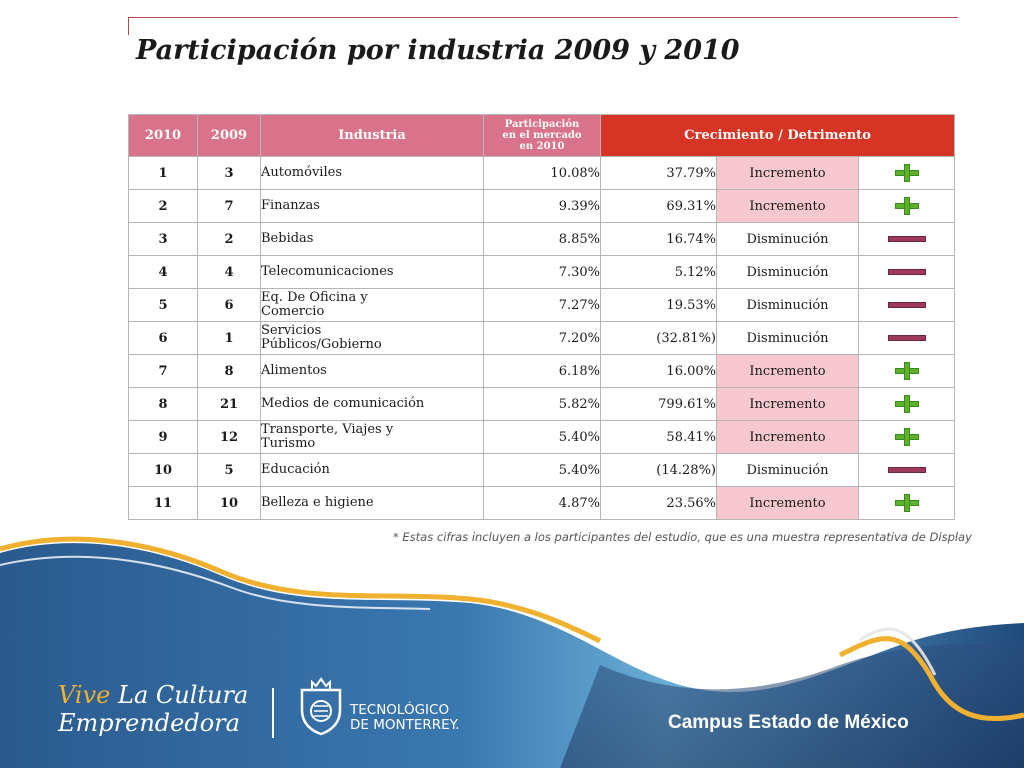 This screenshot has width=1024, height=768. I want to click on industry-name-line: Automóviles, so click(302, 172).